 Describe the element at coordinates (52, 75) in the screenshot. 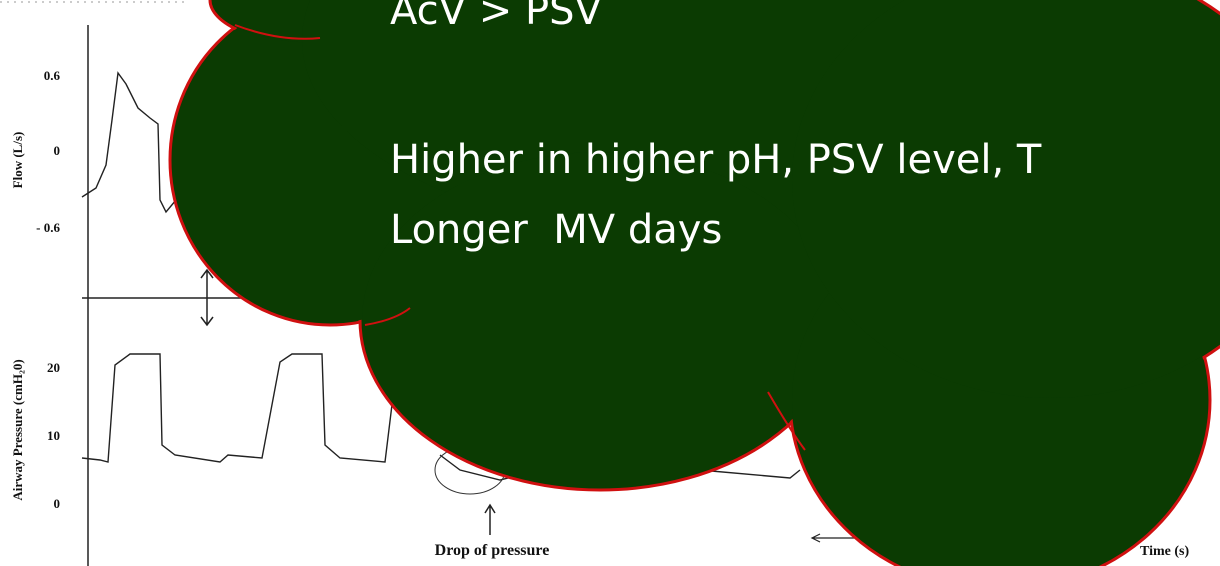

I see `flow-tick: 0.6` at that location.